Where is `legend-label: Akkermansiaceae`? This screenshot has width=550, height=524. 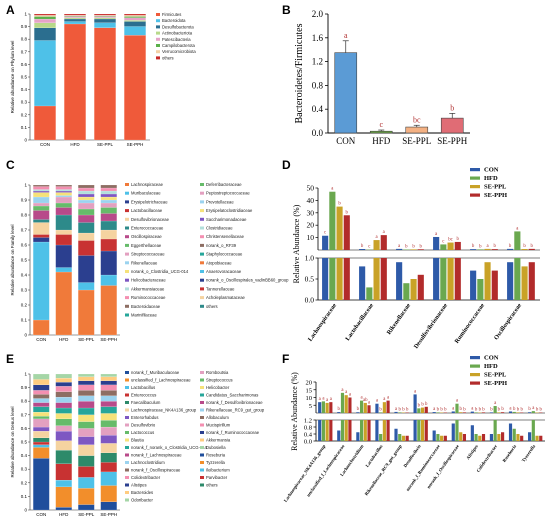 legend-label: Akkermansiaceae is located at coordinates (148, 288).